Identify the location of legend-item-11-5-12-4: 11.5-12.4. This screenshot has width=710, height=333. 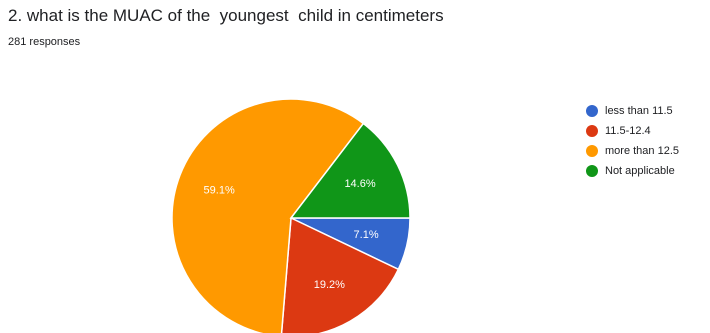
(632, 131).